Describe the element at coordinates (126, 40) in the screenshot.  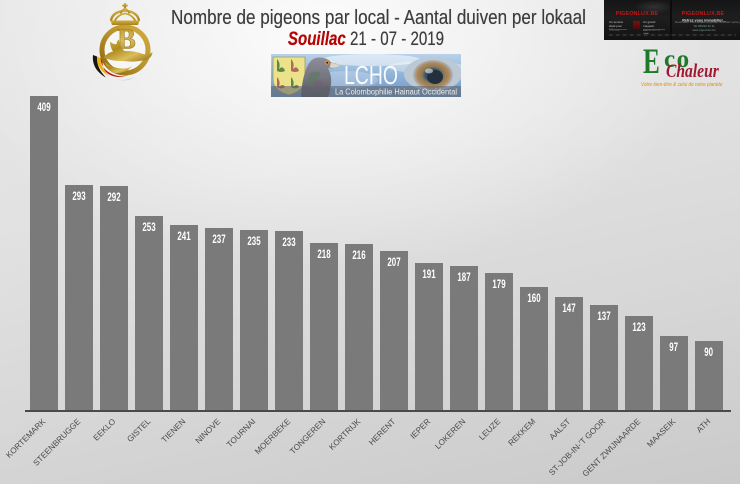
I see `svg-text: B` at that location.